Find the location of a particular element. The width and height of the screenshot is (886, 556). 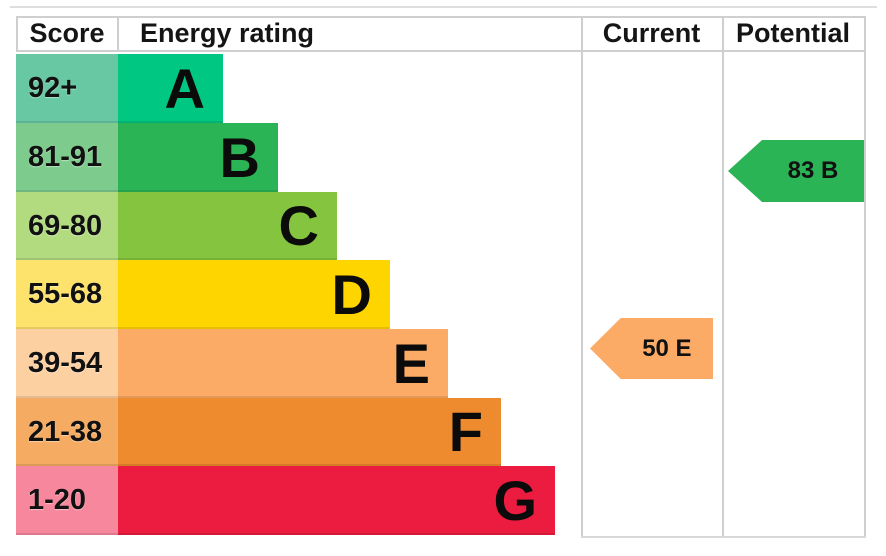

score-column-header: Score is located at coordinates (67, 33).